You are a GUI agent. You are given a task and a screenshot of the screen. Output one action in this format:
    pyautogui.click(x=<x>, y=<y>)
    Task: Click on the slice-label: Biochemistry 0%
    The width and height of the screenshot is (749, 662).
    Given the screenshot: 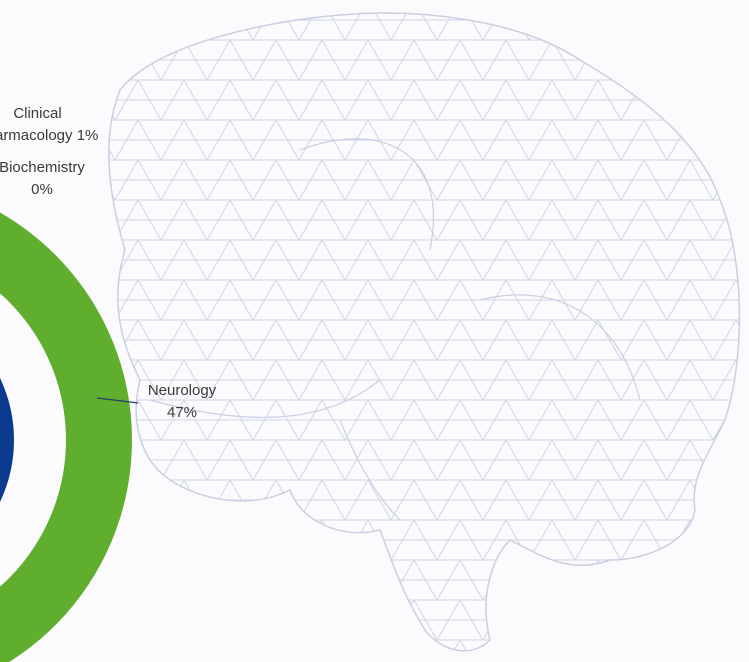 What is the action you would take?
    pyautogui.click(x=46, y=179)
    